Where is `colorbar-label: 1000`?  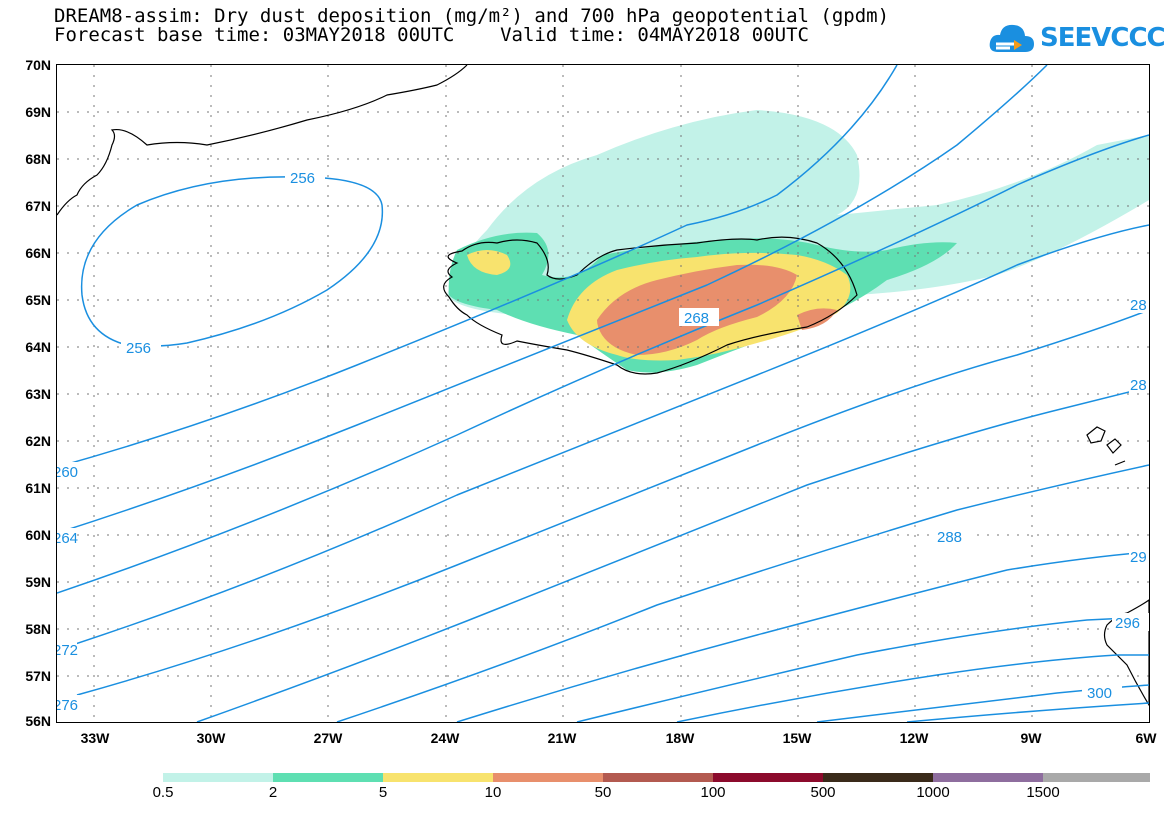 colorbar-label: 1000 is located at coordinates (933, 792).